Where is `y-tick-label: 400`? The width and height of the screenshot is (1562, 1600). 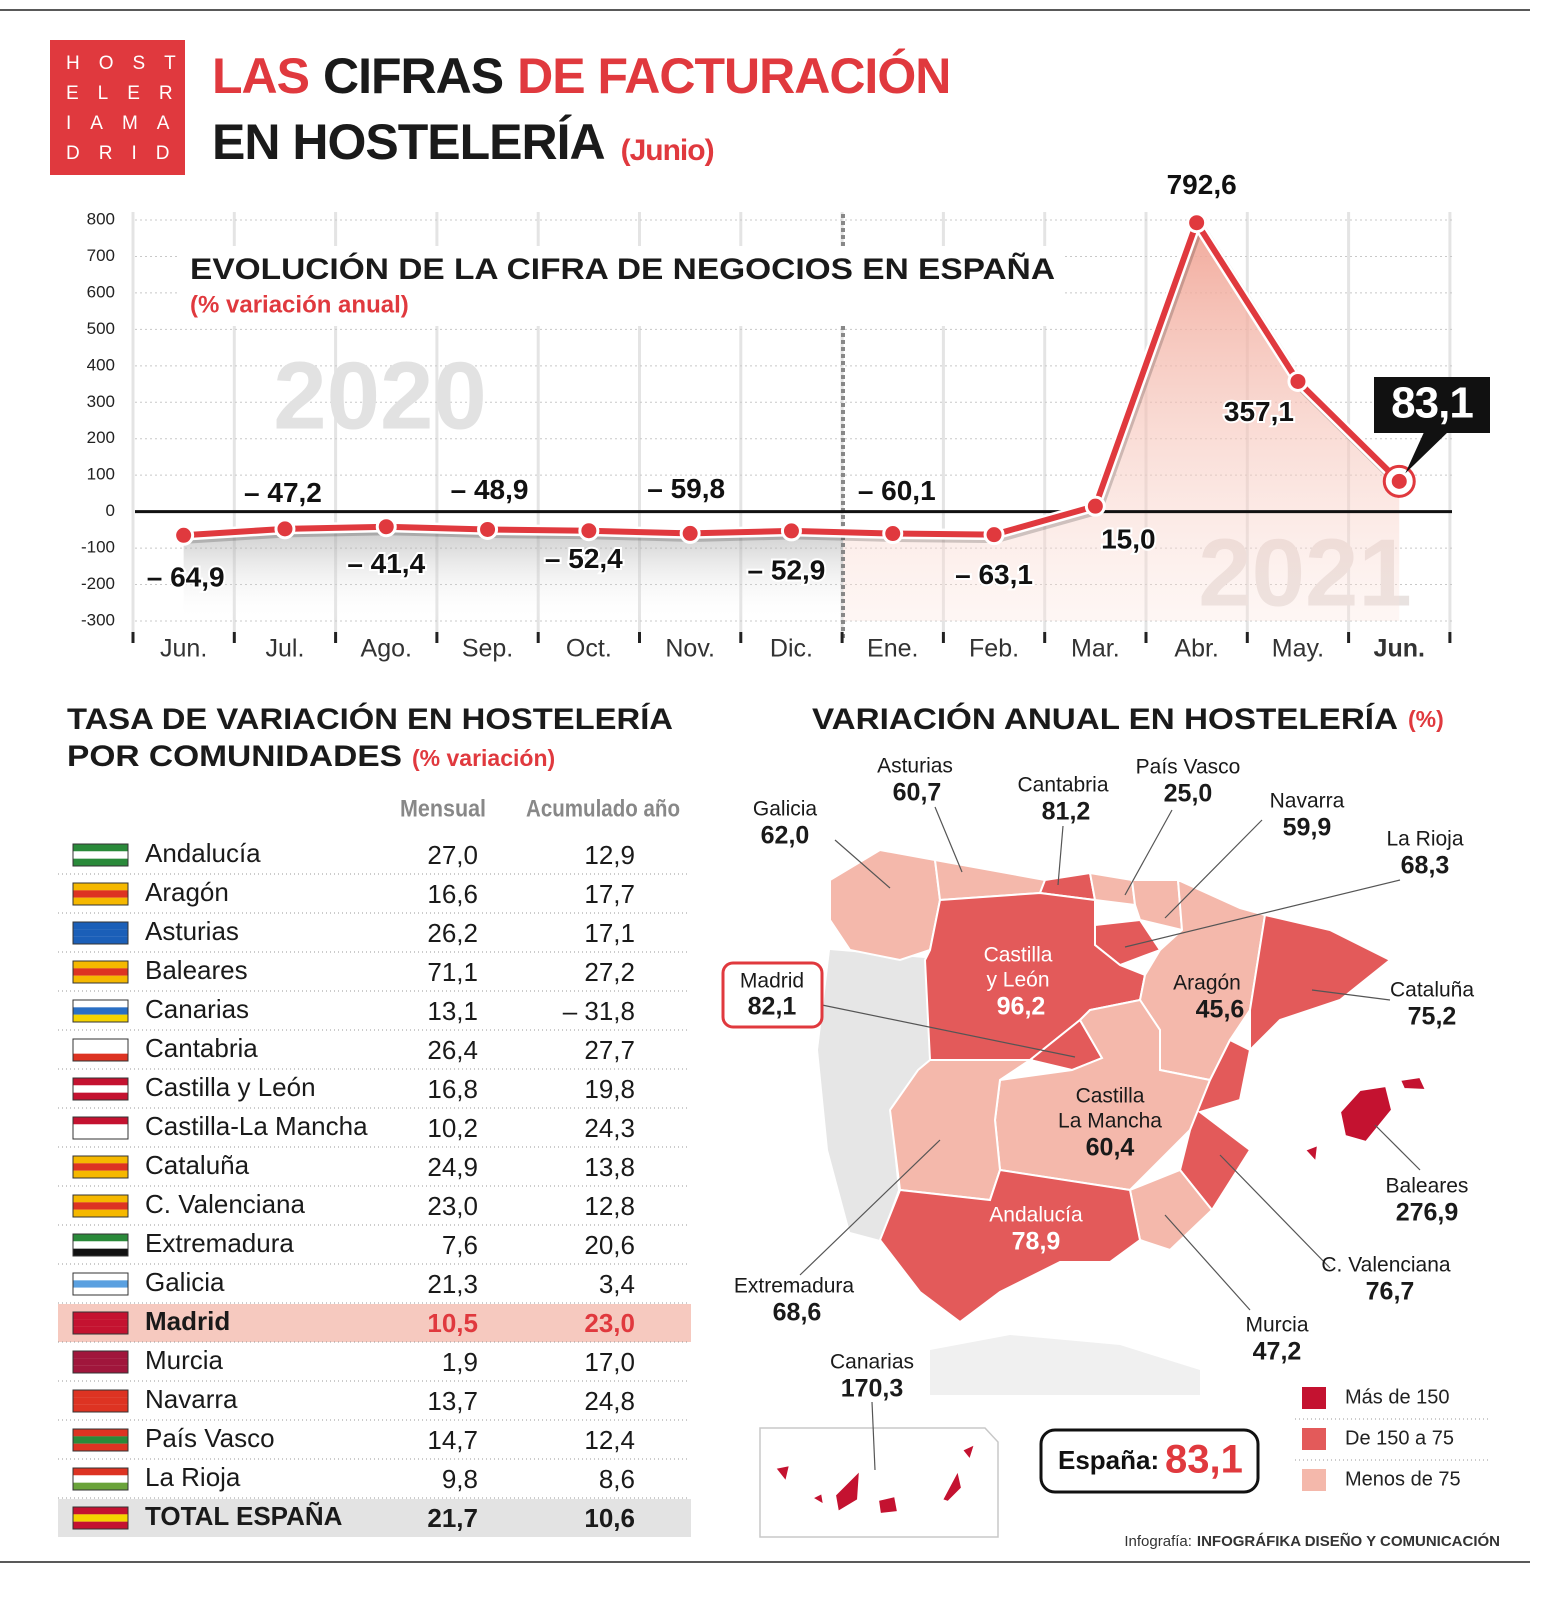
y-tick-label: 400 is located at coordinates (101, 364).